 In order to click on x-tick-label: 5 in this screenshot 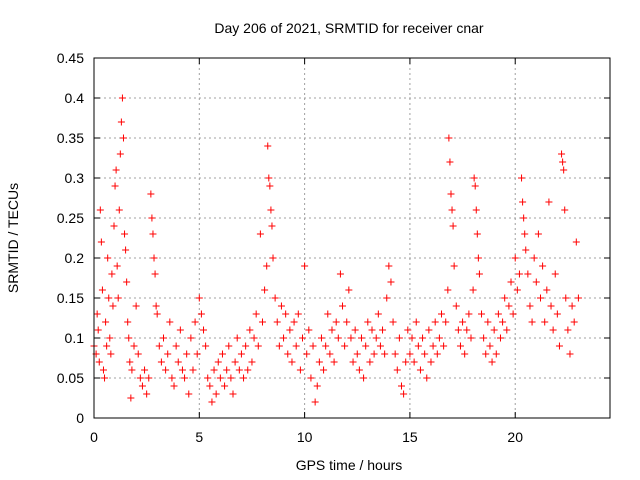, I will do `click(199, 437)`.